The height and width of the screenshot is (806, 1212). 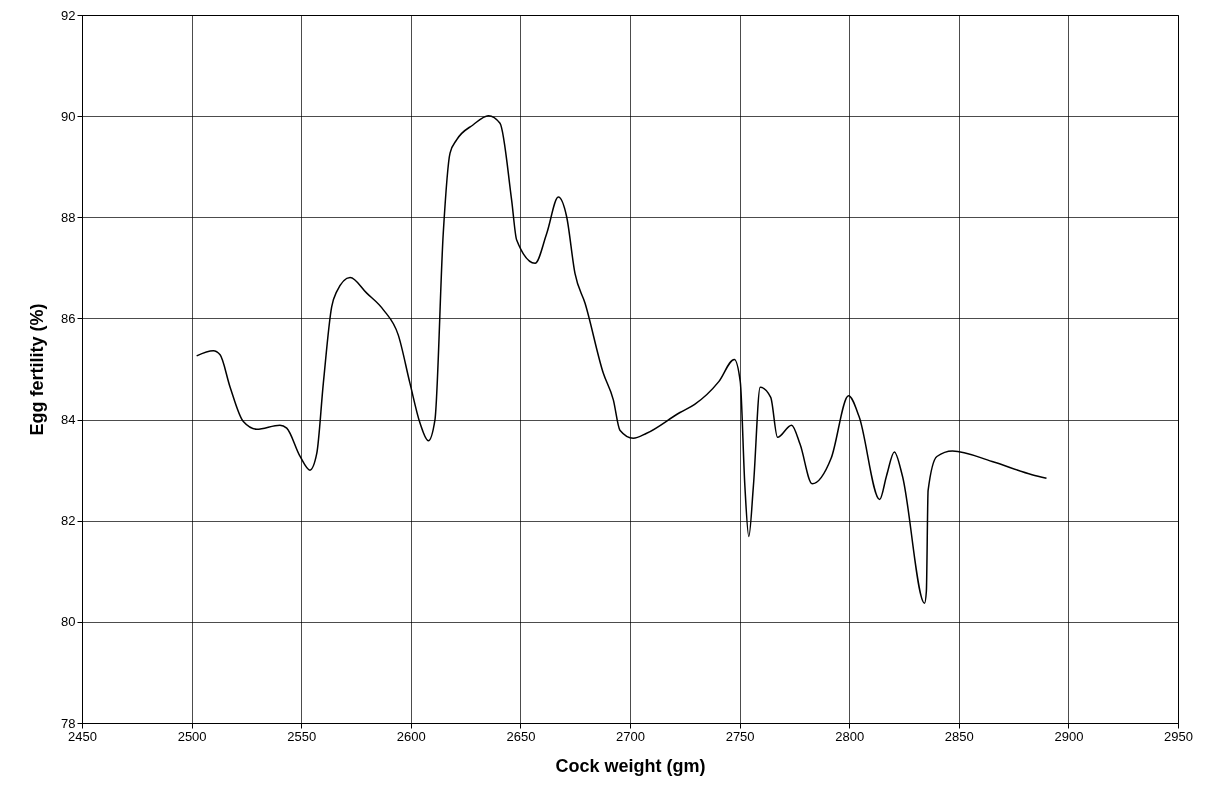 I want to click on y-tick-label: 82, so click(x=68, y=521).